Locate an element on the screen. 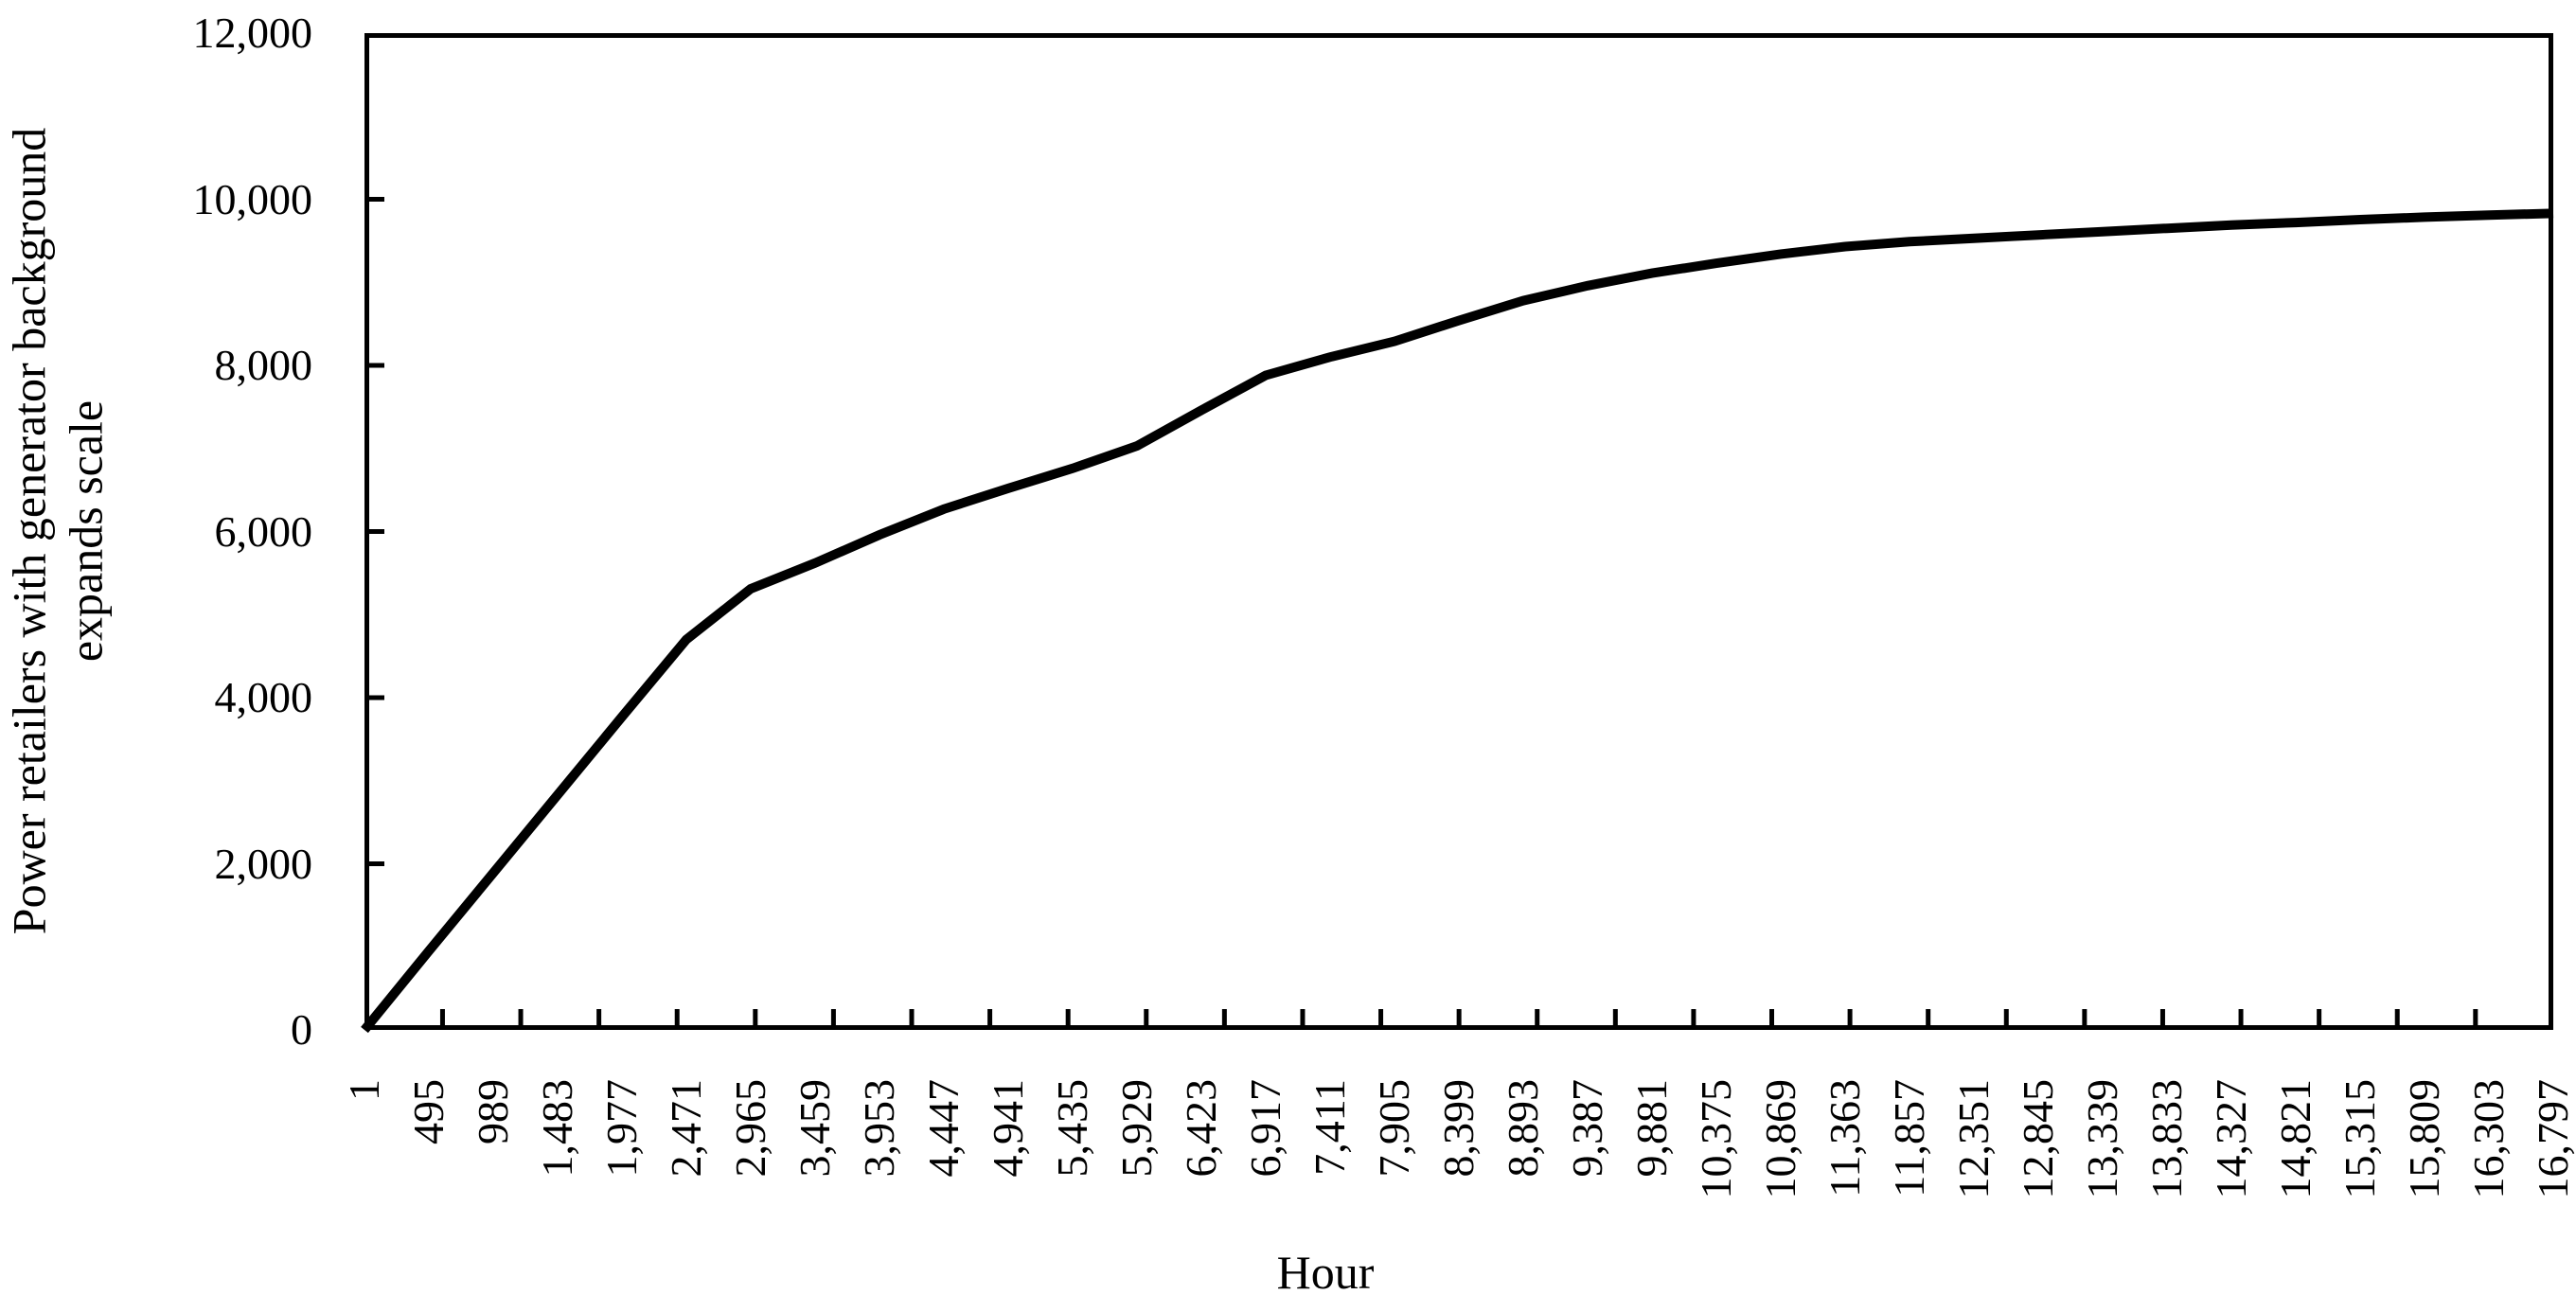 The image size is (2576, 1312). y-tick-label: 8,000 is located at coordinates (264, 365).